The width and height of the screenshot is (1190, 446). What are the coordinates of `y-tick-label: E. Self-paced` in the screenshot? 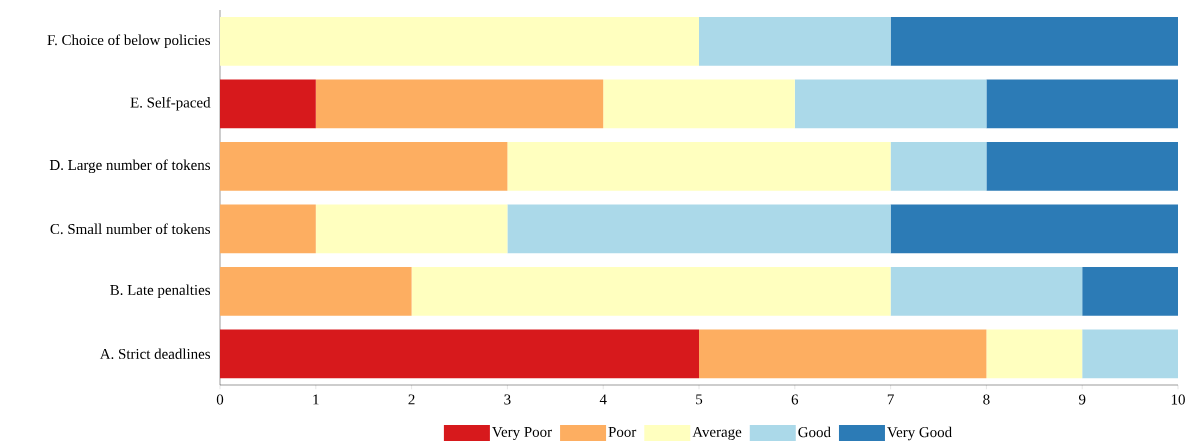 It's located at (170, 103).